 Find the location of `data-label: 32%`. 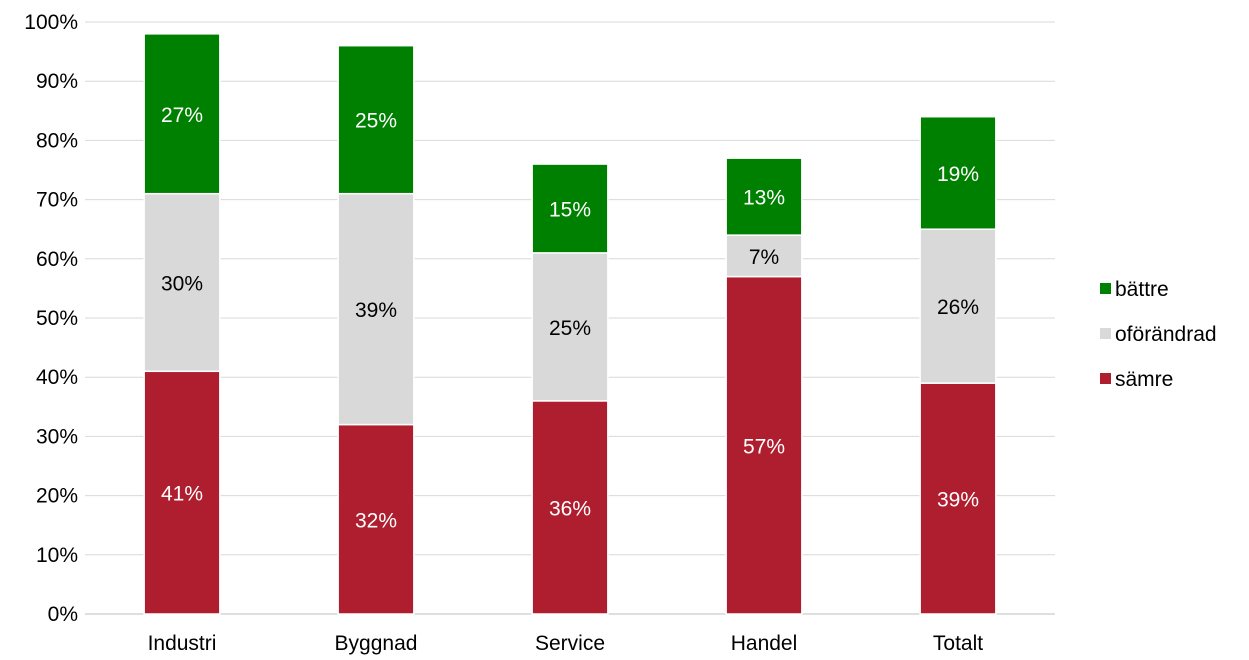

data-label: 32% is located at coordinates (376, 520).